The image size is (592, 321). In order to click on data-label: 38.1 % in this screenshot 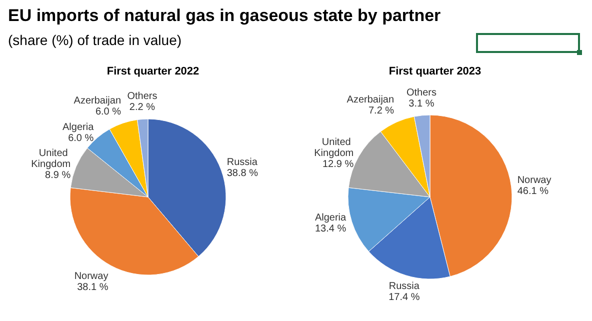, I will do `click(92, 287)`.